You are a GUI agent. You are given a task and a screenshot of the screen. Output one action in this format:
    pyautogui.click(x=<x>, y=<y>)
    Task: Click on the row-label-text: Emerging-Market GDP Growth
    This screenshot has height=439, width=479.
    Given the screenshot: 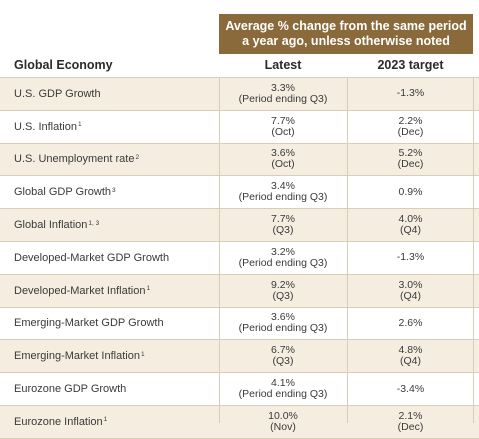 What is the action you would take?
    pyautogui.click(x=89, y=323)
    